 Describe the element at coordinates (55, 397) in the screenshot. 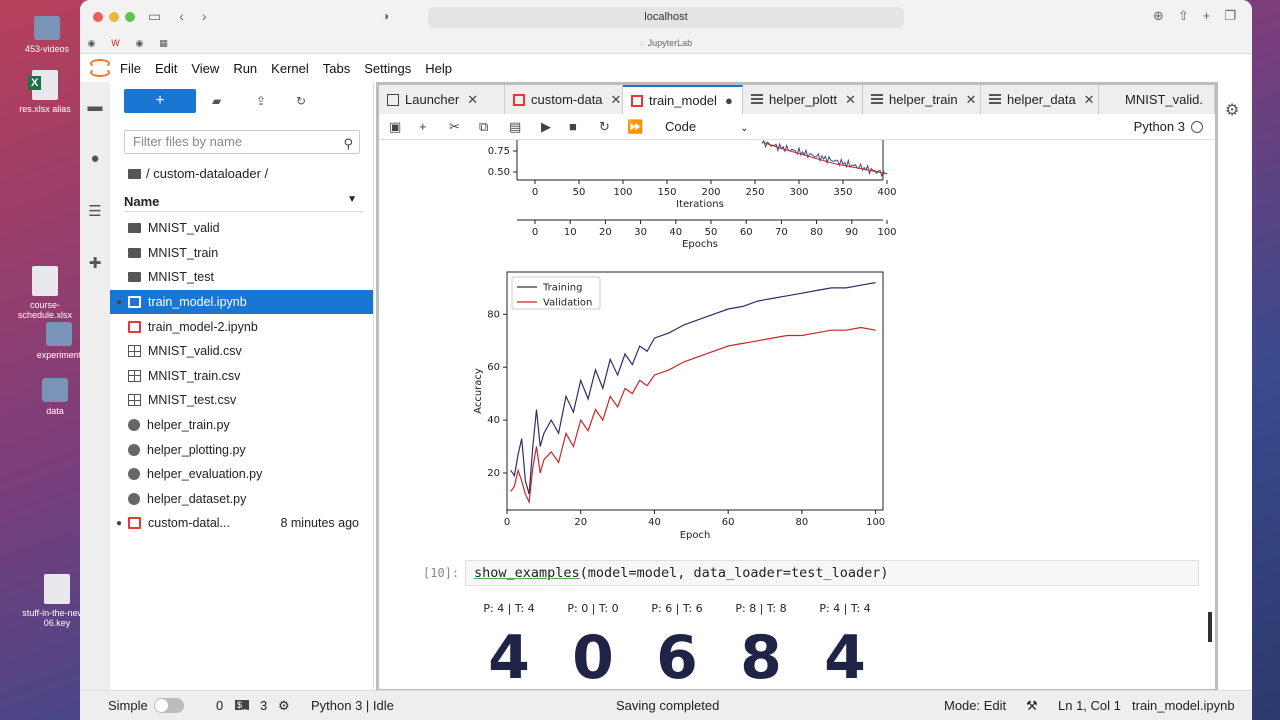

I see `desktop-item-data: data` at that location.